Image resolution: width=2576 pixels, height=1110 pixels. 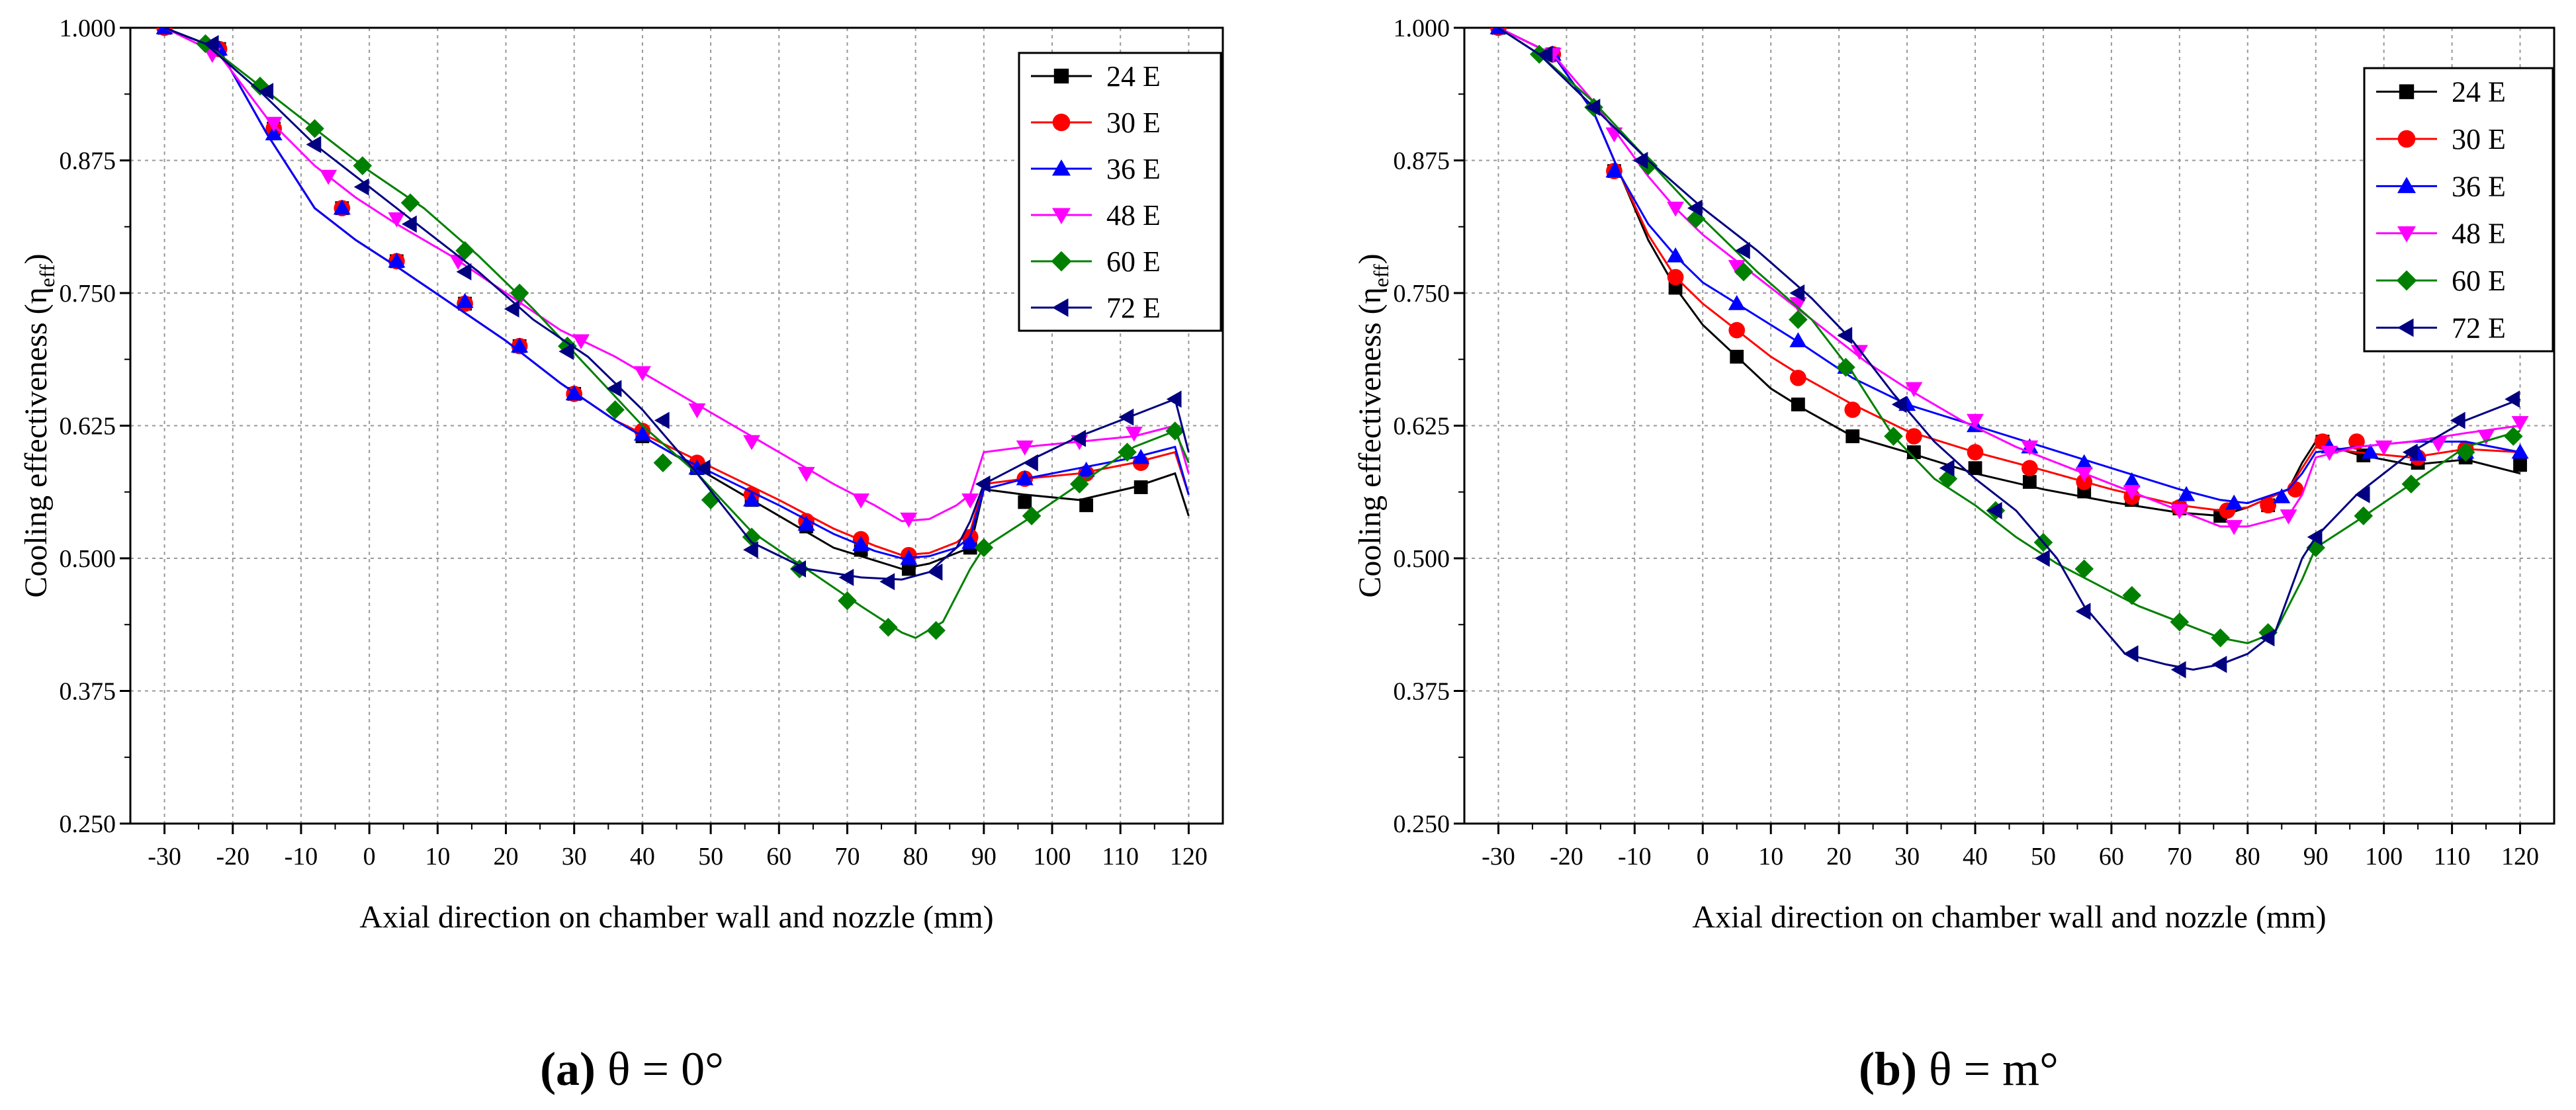 I want to click on panel-a-x-tick-label-14: 110, so click(x=1120, y=857).